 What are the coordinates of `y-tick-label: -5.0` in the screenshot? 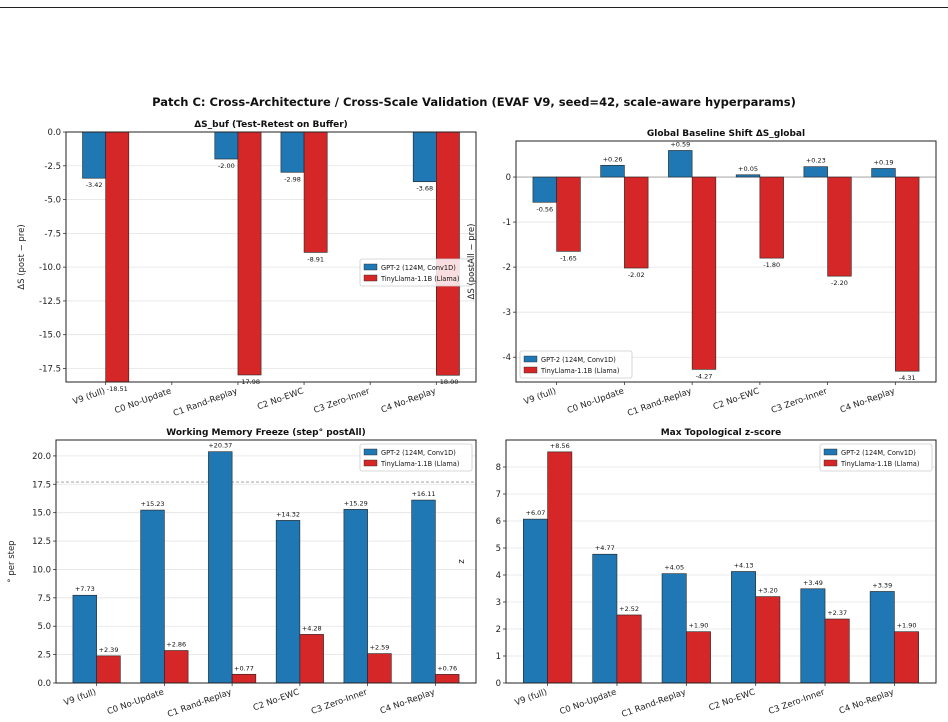 It's located at (52, 201).